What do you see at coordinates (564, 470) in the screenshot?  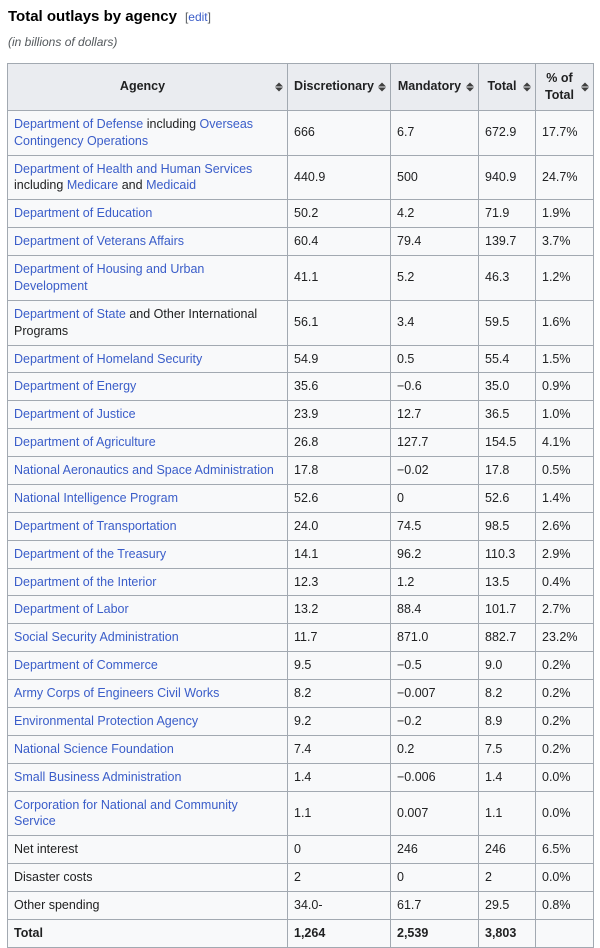 I see `pct-cell: 0.5%` at bounding box center [564, 470].